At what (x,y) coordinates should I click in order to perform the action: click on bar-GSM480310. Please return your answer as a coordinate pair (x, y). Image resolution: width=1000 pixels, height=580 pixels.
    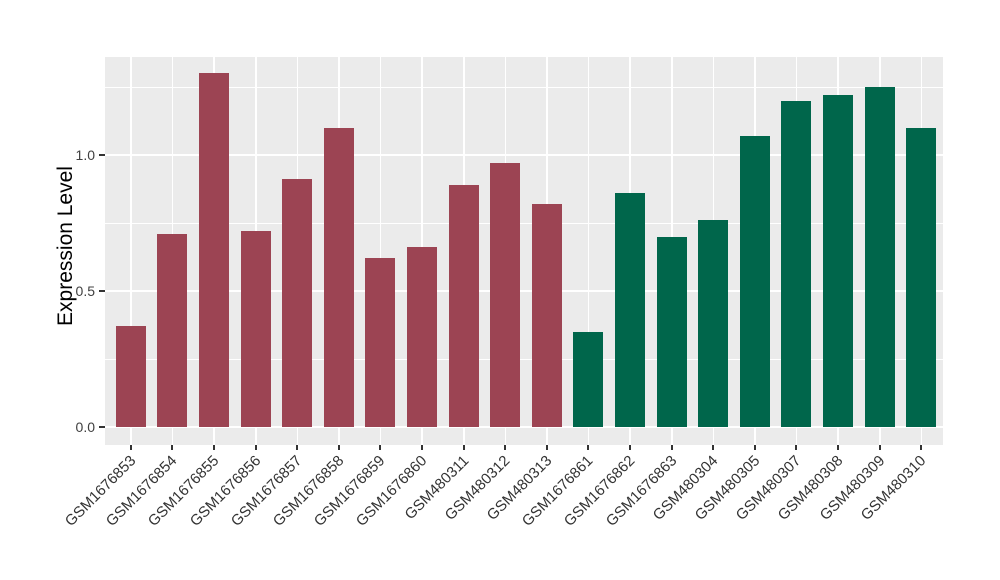
    Looking at the image, I should click on (921, 277).